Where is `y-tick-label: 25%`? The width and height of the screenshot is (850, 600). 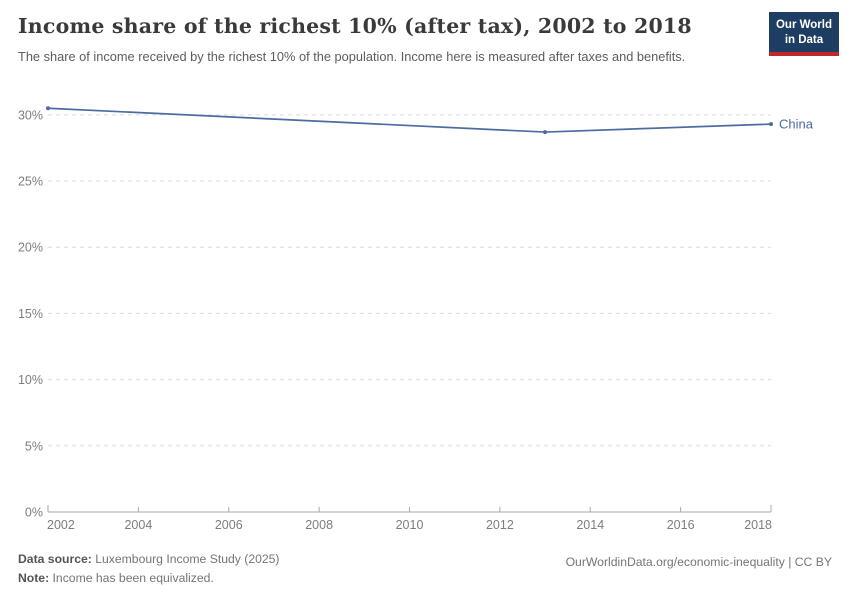
y-tick-label: 25% is located at coordinates (30, 182).